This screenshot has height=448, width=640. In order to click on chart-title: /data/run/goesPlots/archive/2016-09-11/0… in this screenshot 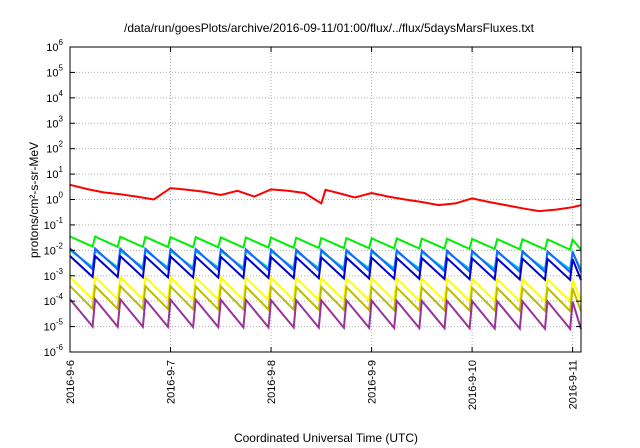, I will do `click(329, 28)`.